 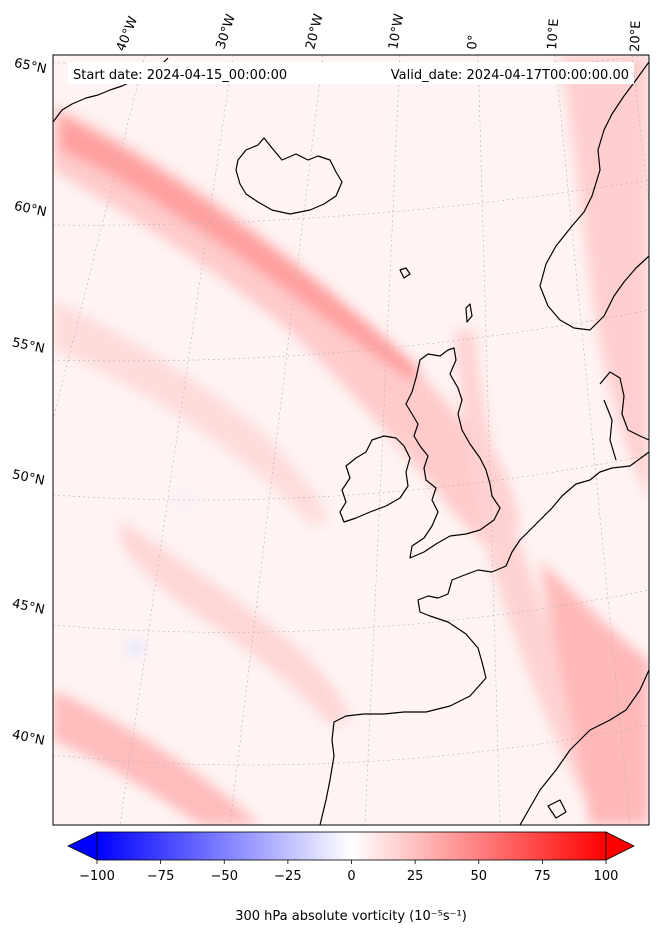 What do you see at coordinates (453, 453) in the screenshot?
I see `coastline-great-britain` at bounding box center [453, 453].